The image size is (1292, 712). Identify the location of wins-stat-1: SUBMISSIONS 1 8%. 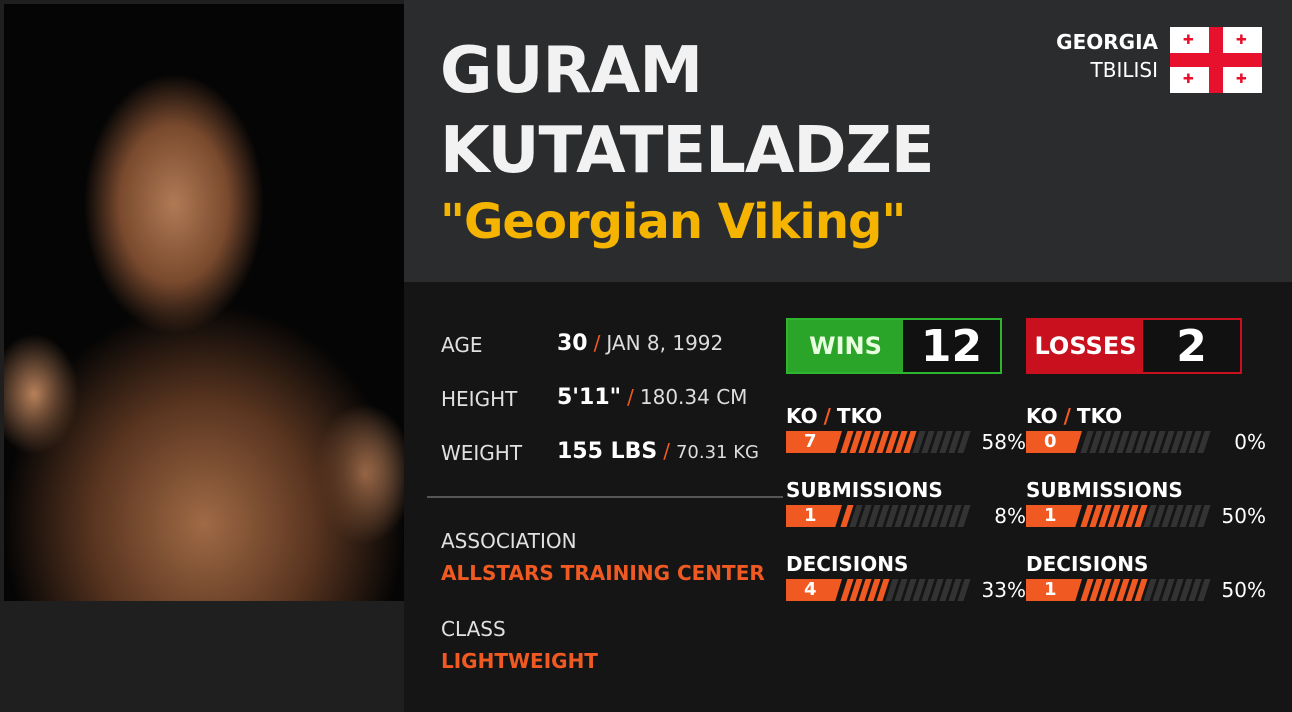
(906, 503).